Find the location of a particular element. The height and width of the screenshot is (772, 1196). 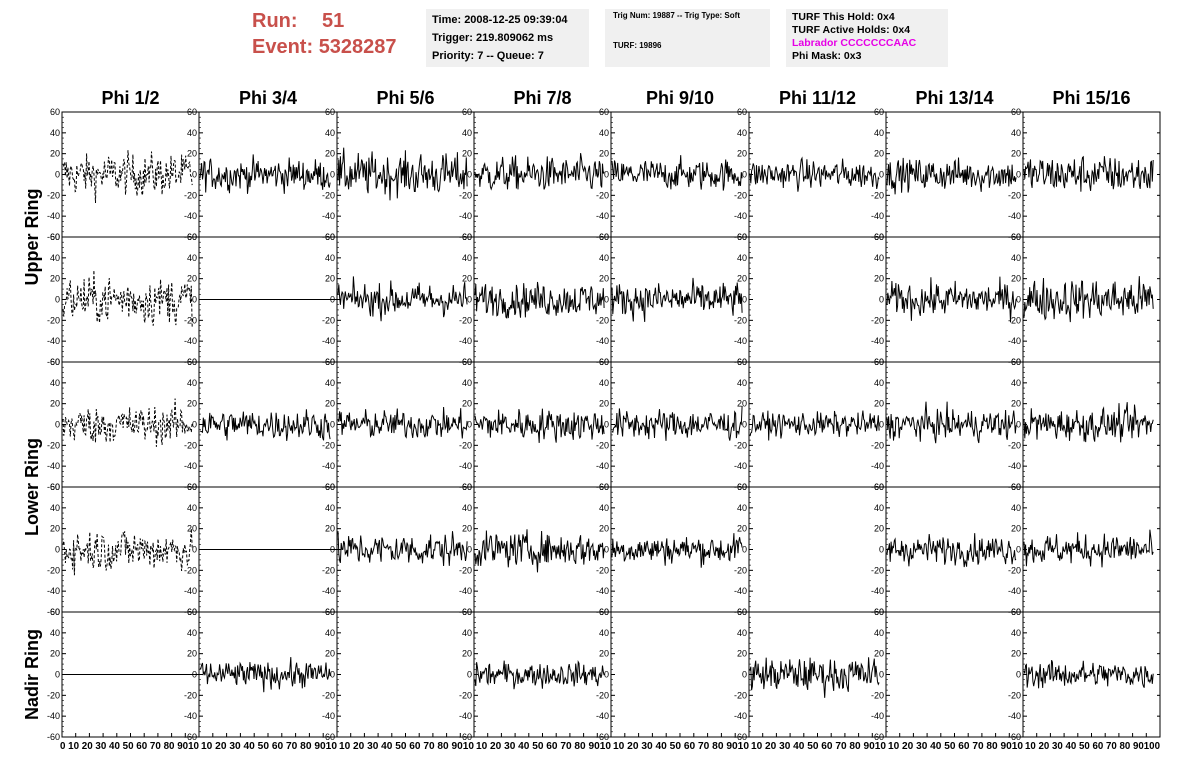

event-value: 5328287 is located at coordinates (357, 47).